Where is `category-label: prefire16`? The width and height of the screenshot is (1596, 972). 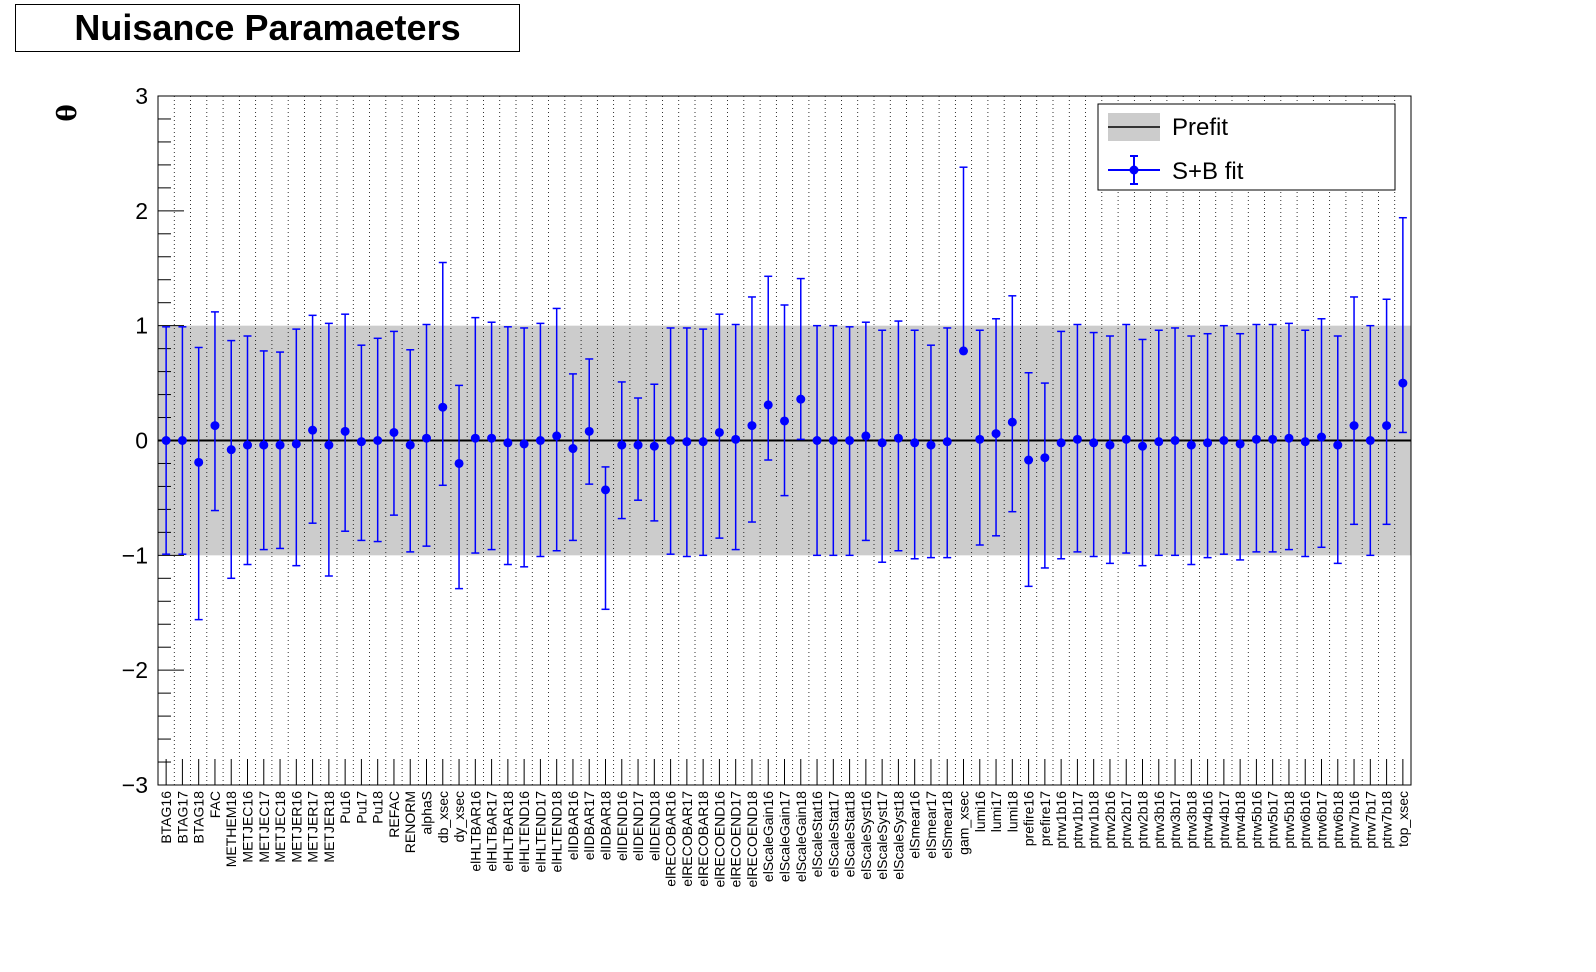 category-label: prefire16 is located at coordinates (1029, 818).